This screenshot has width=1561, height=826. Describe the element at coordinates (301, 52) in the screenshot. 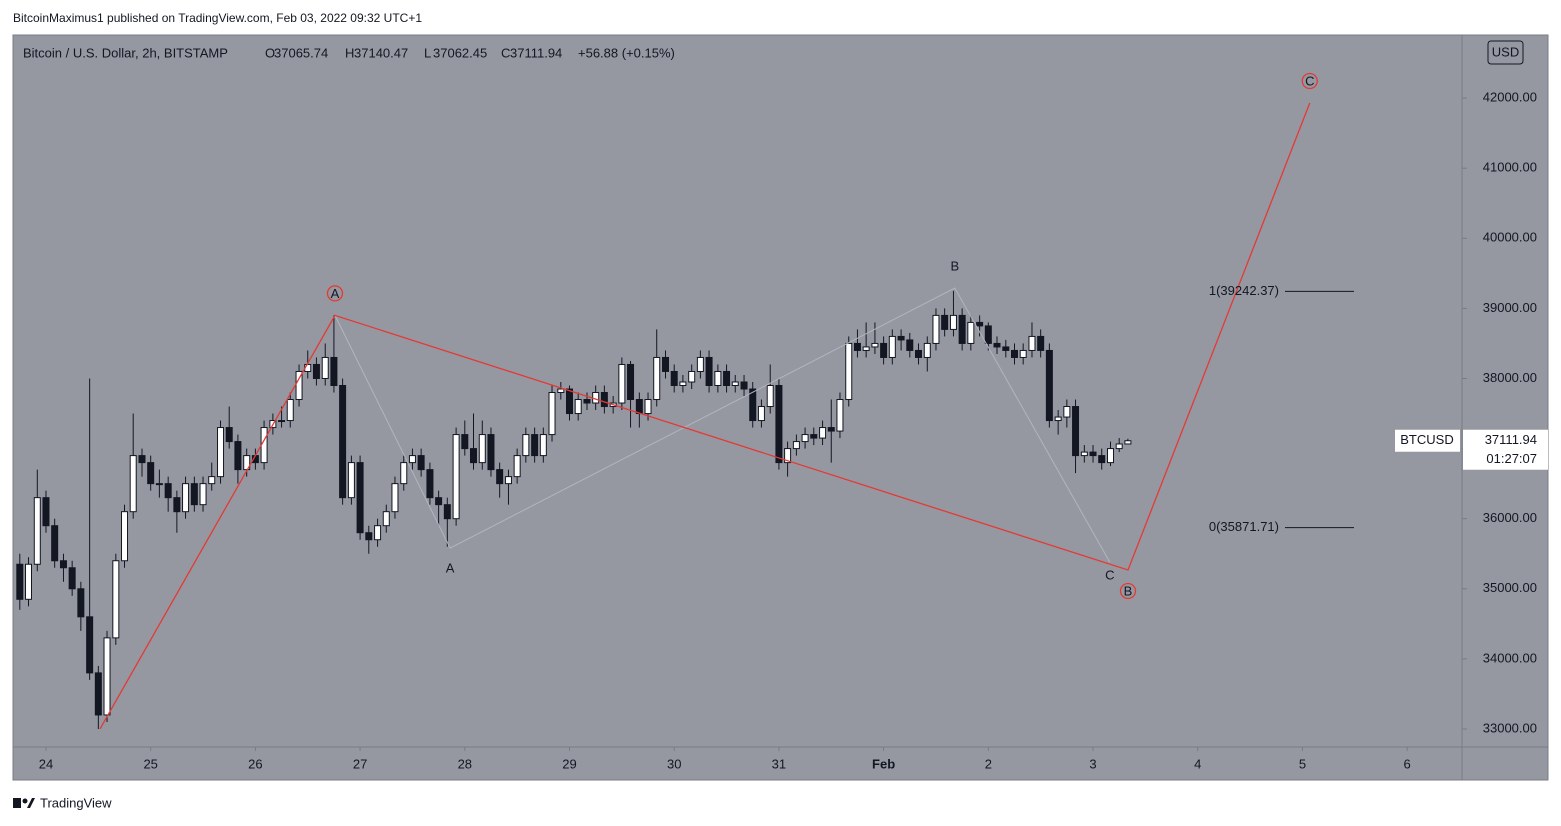

I see `ohlc-value: 37065.74` at that location.